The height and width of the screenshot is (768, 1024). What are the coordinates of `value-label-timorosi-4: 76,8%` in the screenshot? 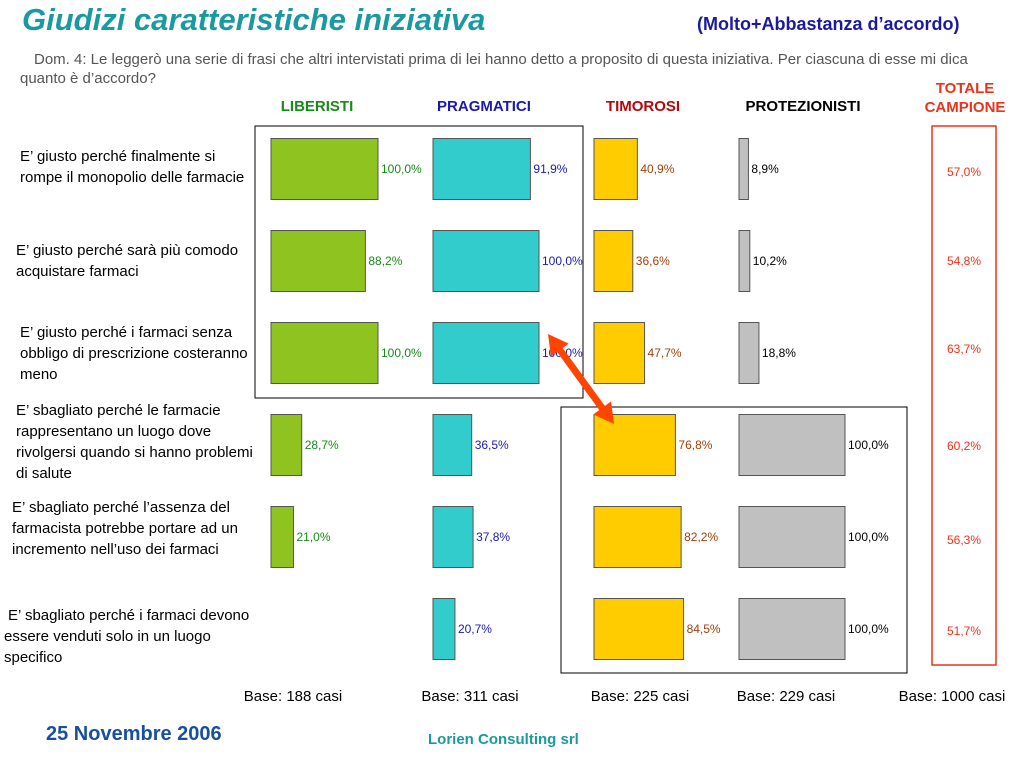 It's located at (695, 445).